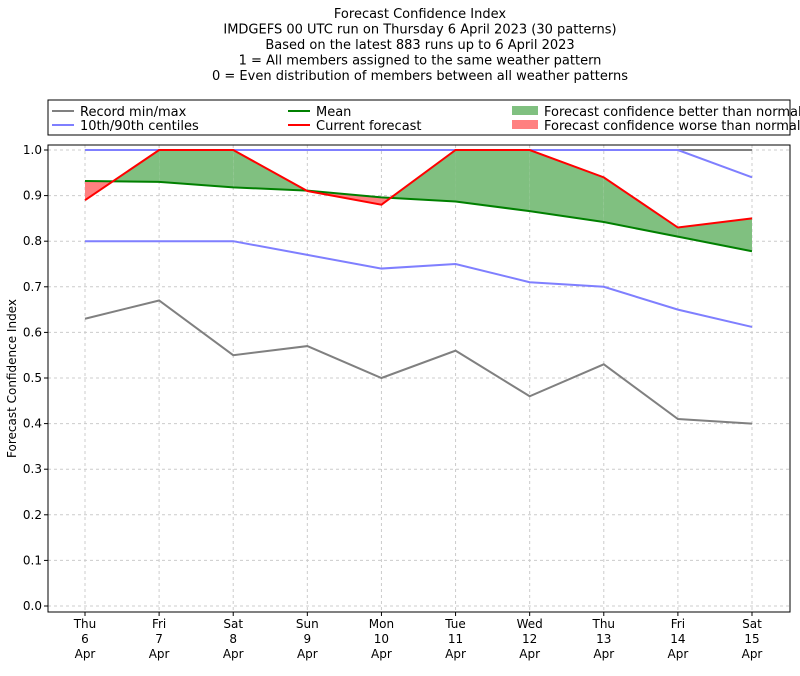 The width and height of the screenshot is (800, 676). I want to click on x-tick-label: 8, so click(233, 639).